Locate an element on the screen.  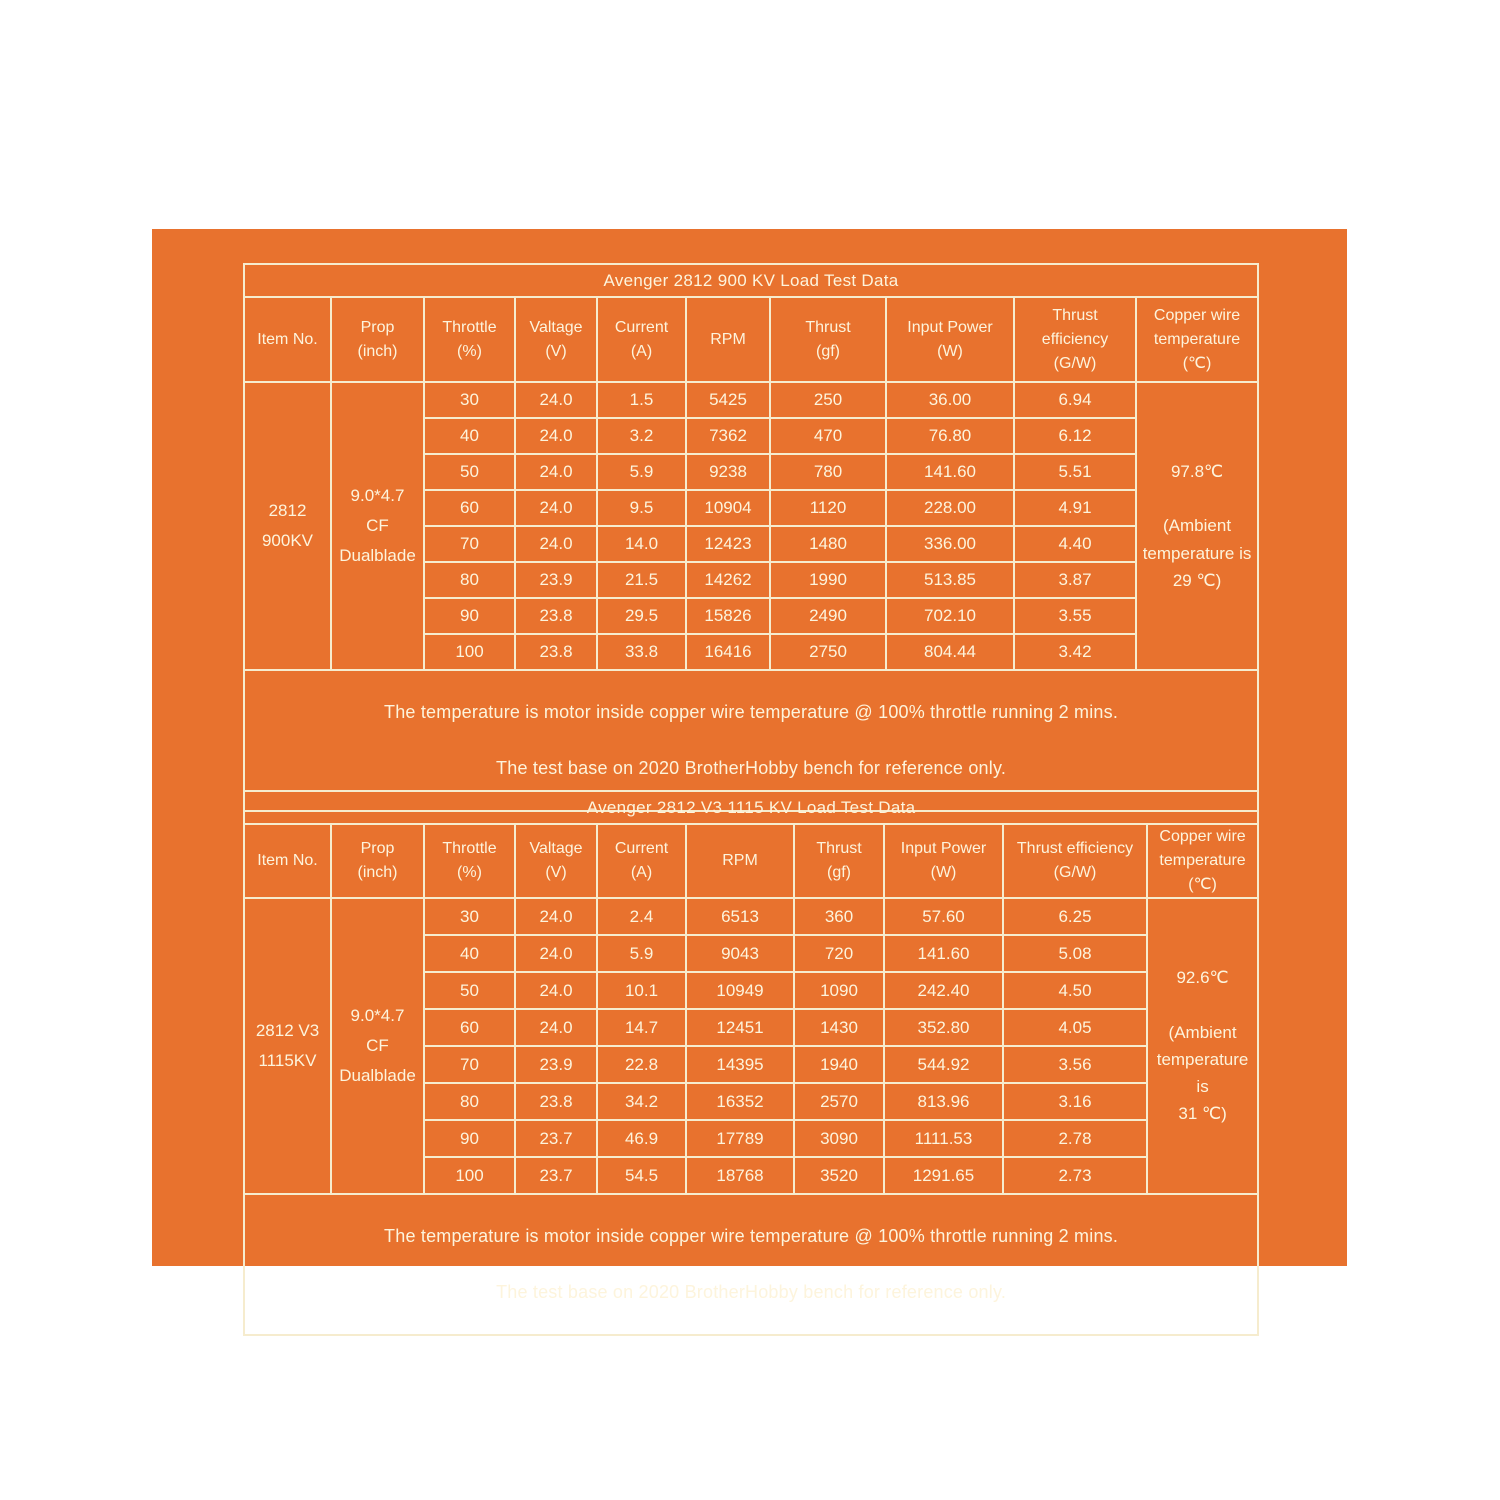
col-header-copper-wire-temperature: Copper wire temperature (℃) is located at coordinates (1197, 339).